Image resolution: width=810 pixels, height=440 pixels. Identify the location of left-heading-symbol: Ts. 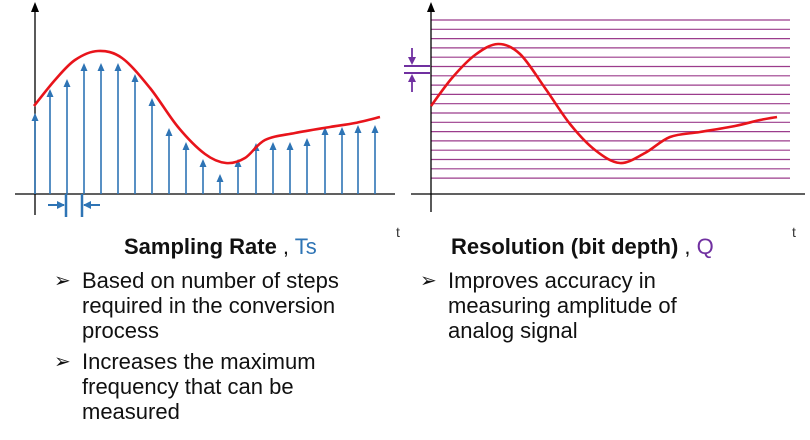
(305, 246).